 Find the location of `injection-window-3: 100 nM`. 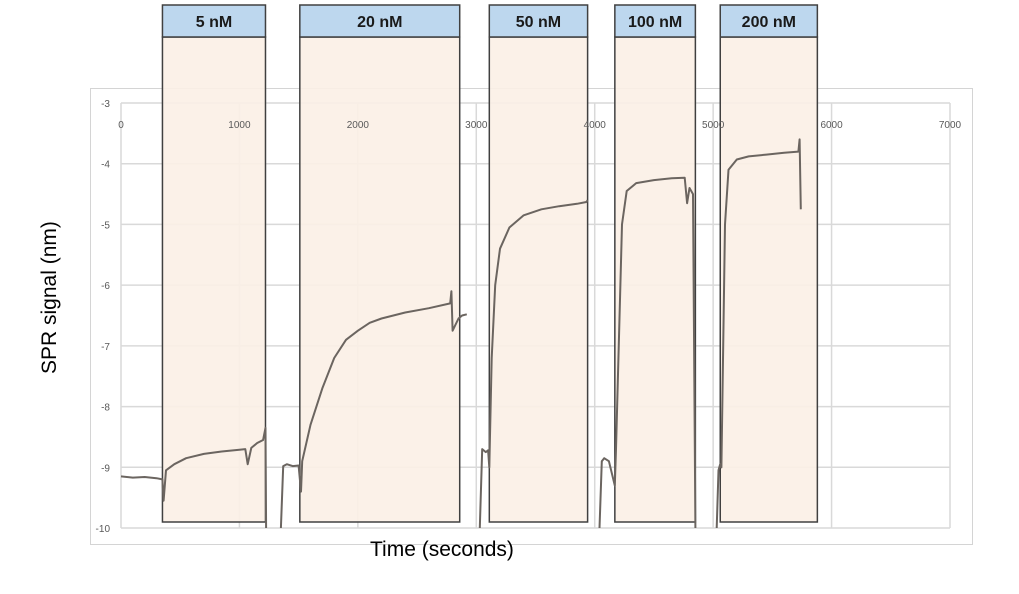

injection-window-3: 100 nM is located at coordinates (655, 263).